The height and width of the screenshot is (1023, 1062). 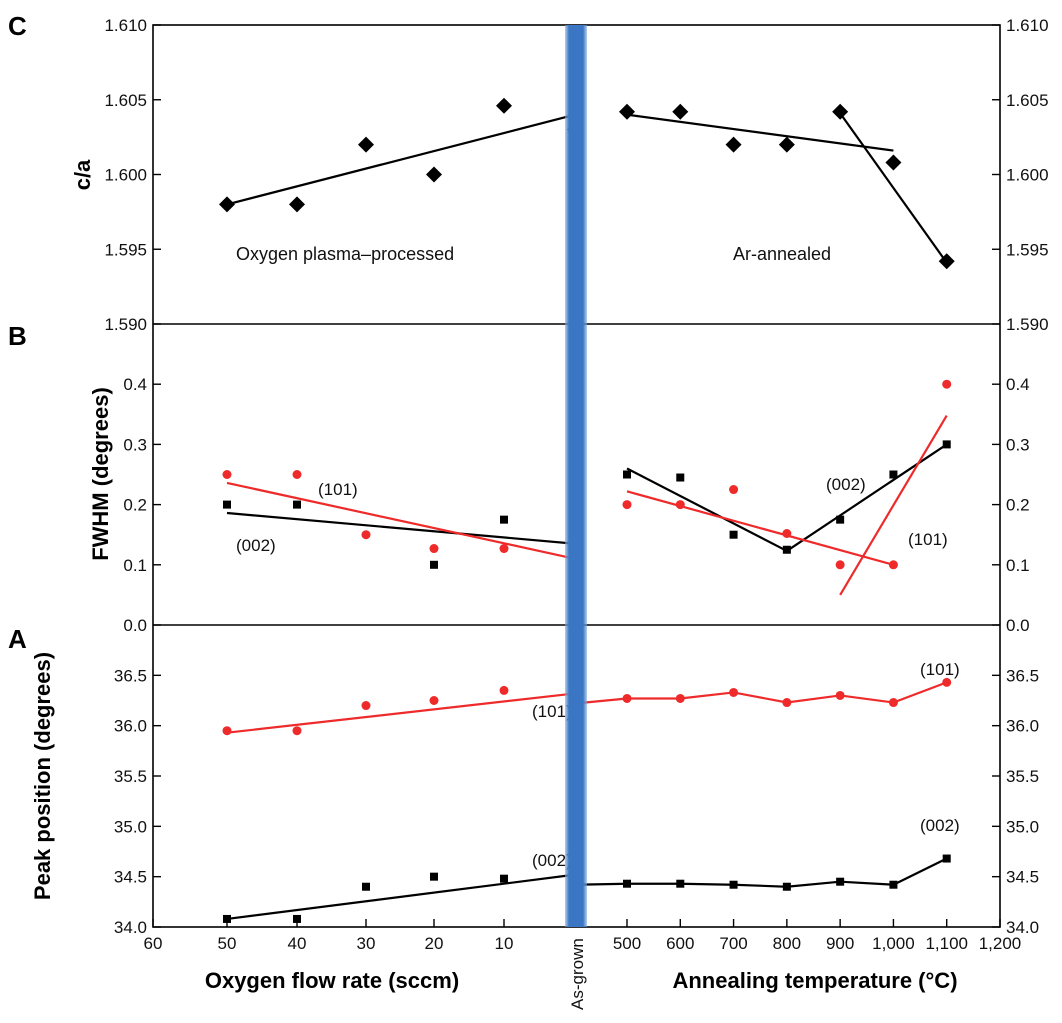 What do you see at coordinates (1022, 877) in the screenshot?
I see `y-tick-label-right: 34.5` at bounding box center [1022, 877].